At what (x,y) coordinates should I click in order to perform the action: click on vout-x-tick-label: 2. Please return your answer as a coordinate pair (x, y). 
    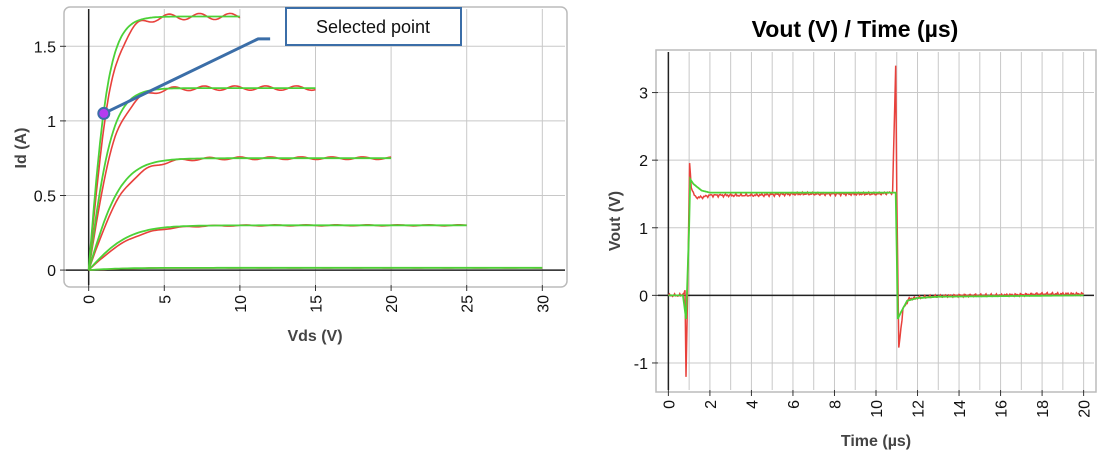
    Looking at the image, I should click on (711, 404).